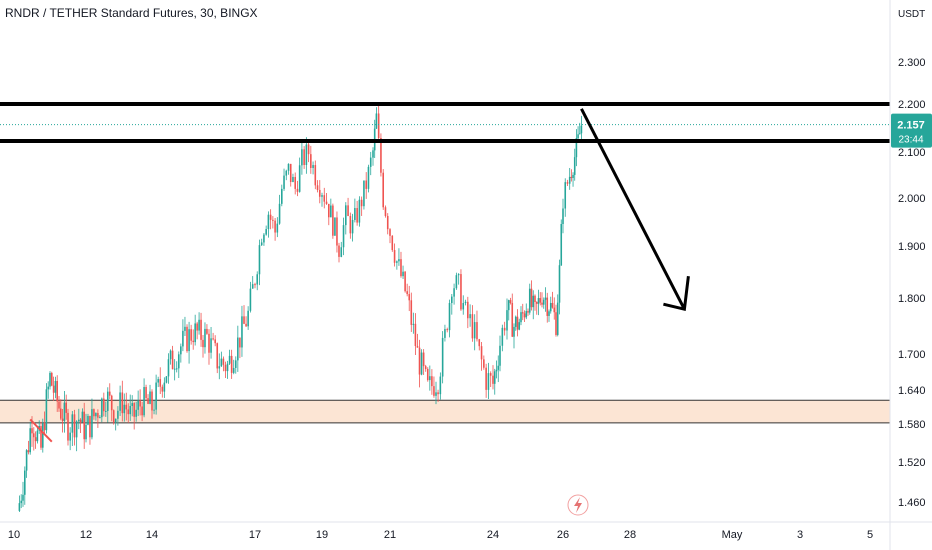  What do you see at coordinates (633, 209) in the screenshot?
I see `arrow-shaft` at bounding box center [633, 209].